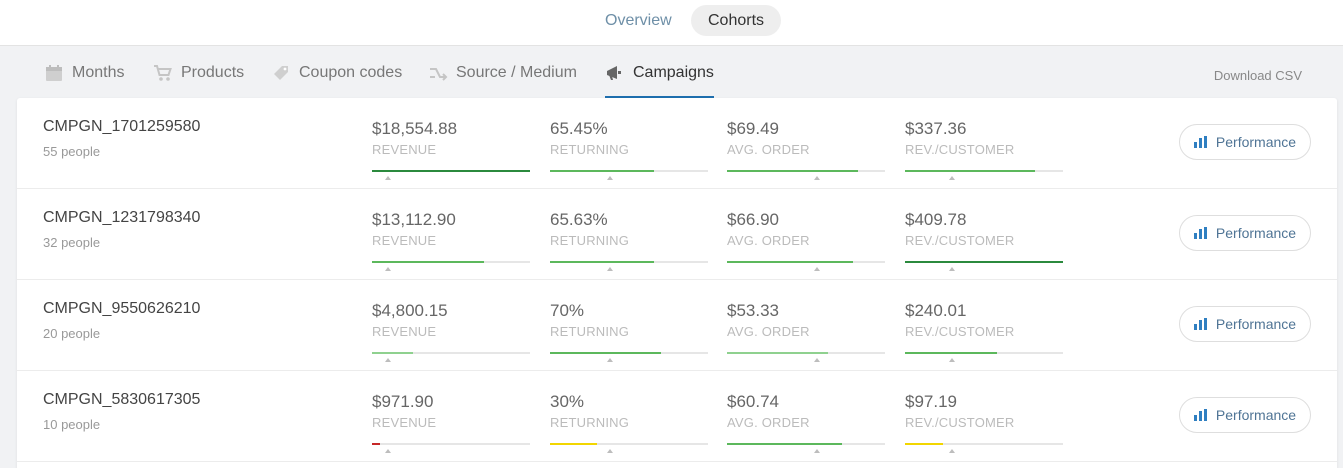 The width and height of the screenshot is (1343, 468). I want to click on subtab-campaigns: Campaigns, so click(659, 73).